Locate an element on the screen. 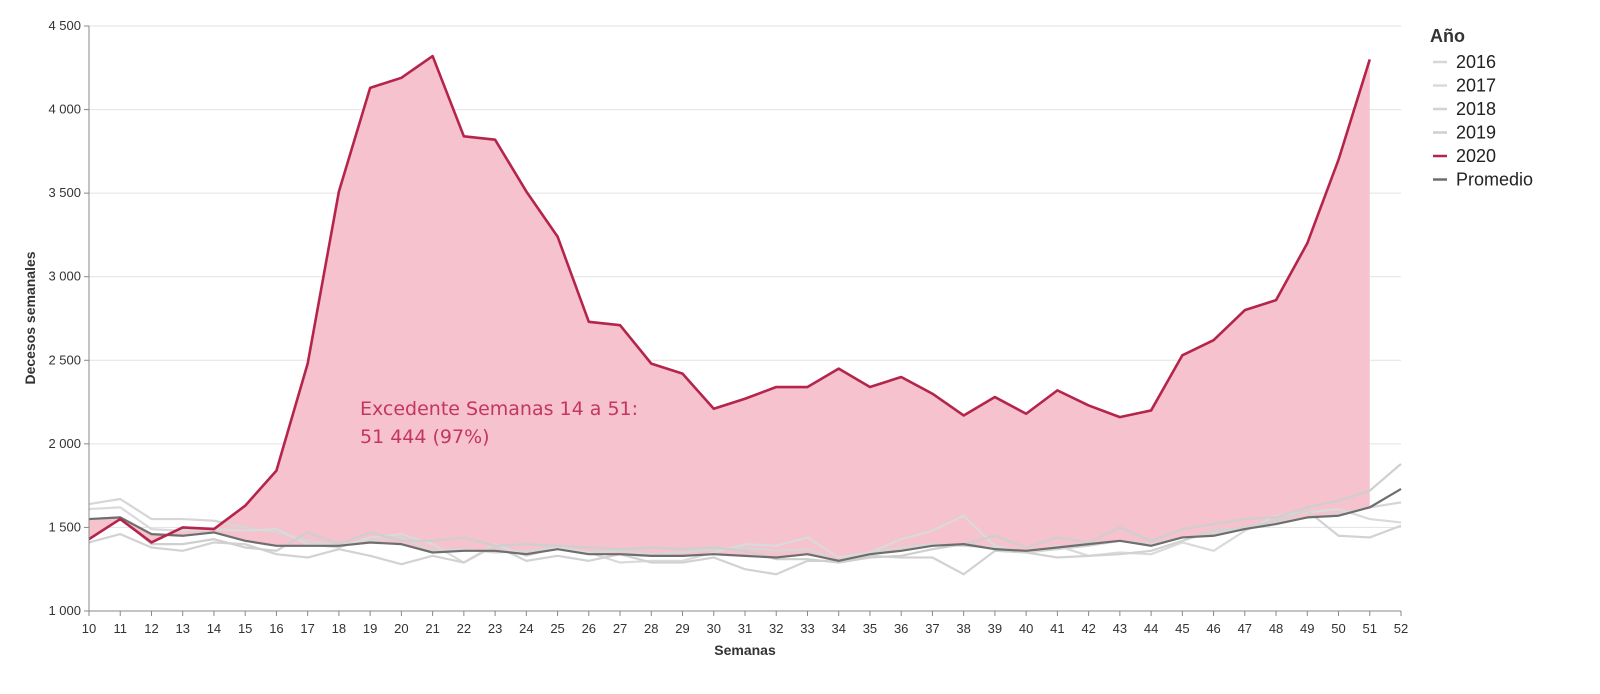 The height and width of the screenshot is (694, 1600). legend-label: Promedio is located at coordinates (1494, 180).